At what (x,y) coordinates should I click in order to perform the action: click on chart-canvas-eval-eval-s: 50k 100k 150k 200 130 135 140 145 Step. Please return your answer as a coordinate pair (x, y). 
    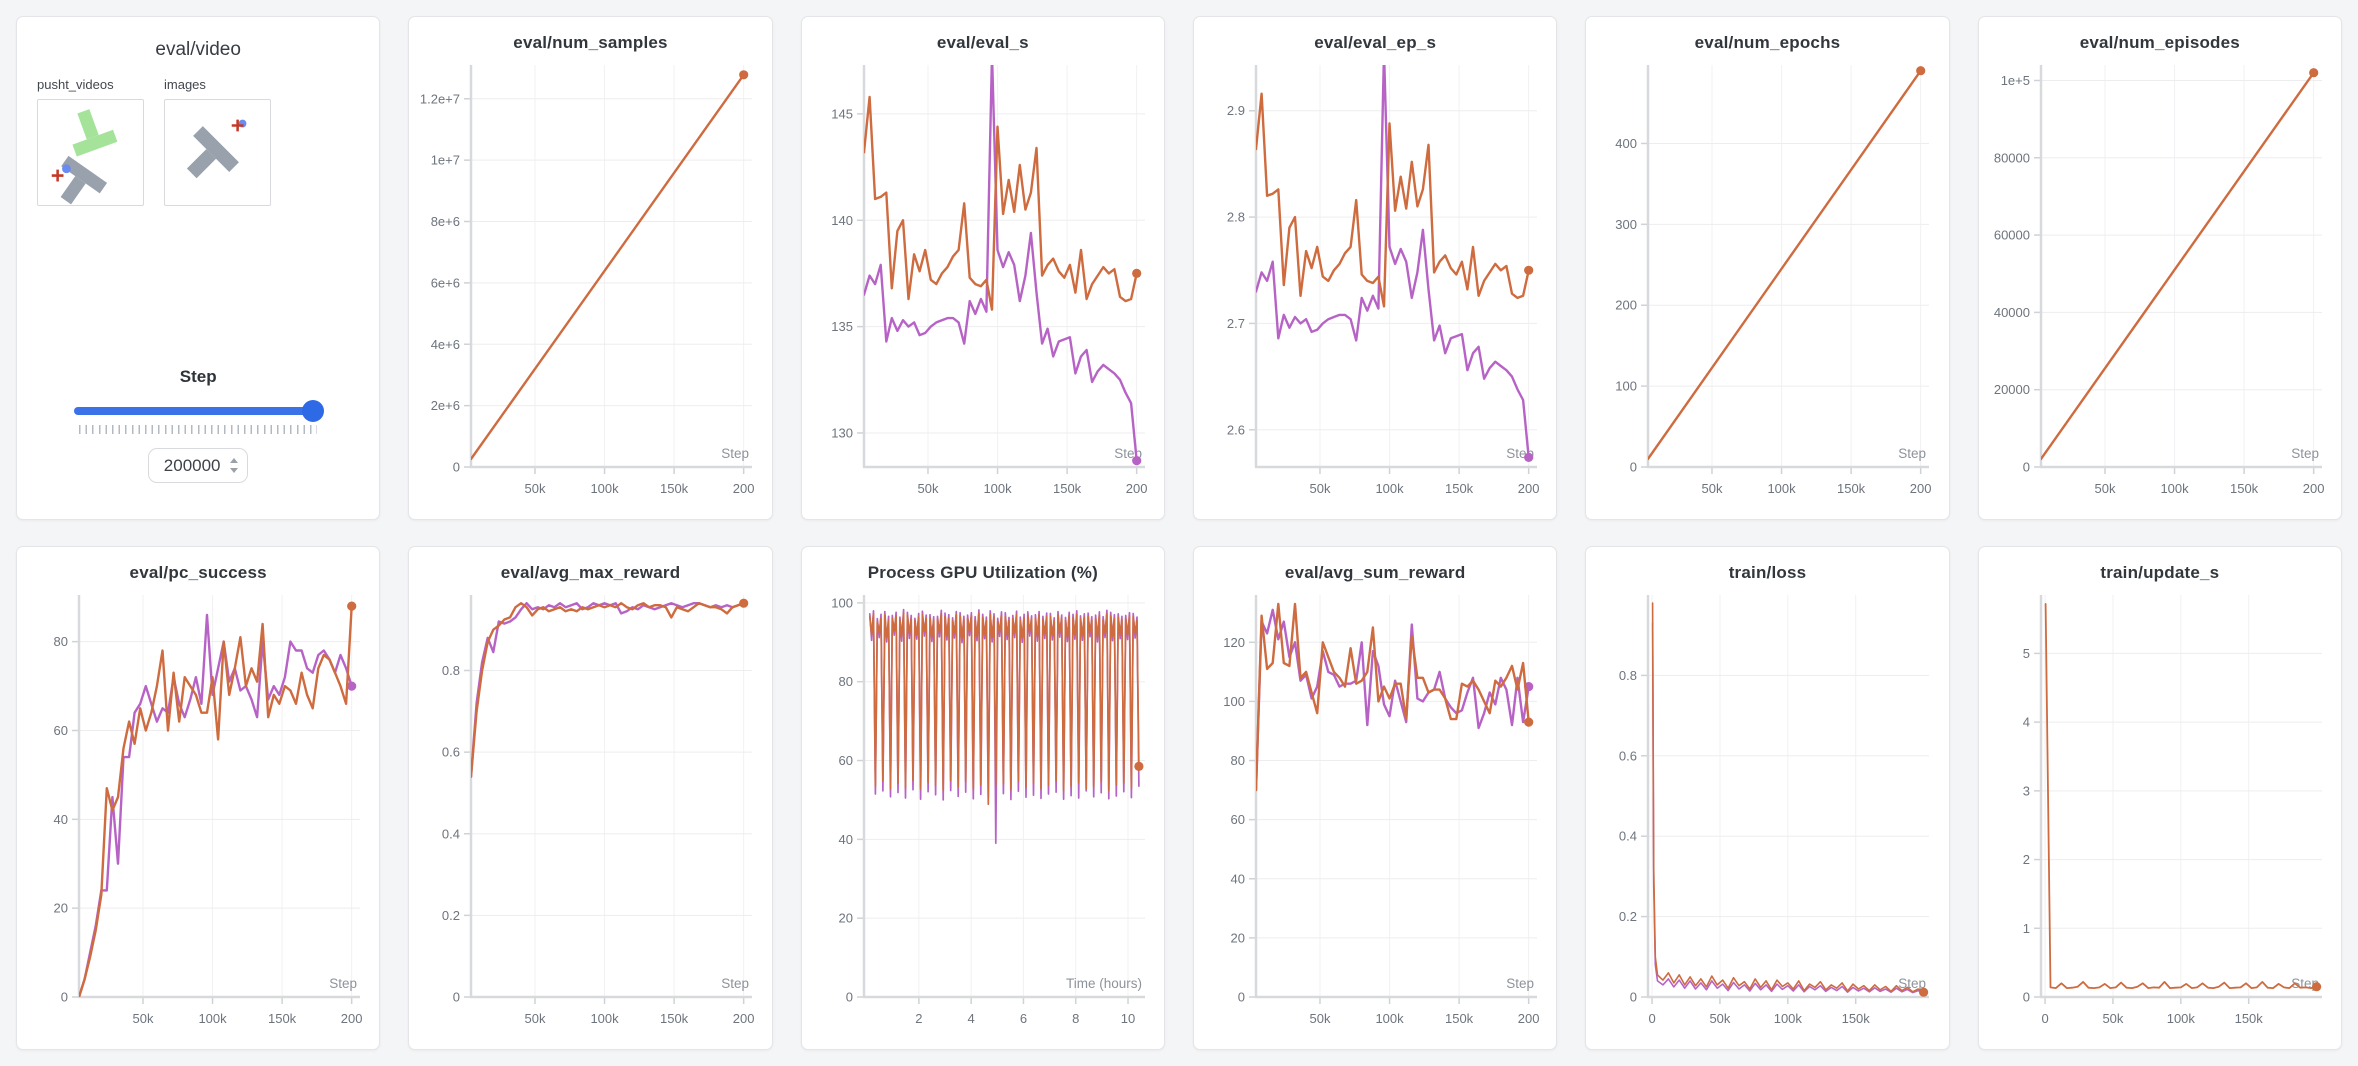
    Looking at the image, I should click on (983, 287).